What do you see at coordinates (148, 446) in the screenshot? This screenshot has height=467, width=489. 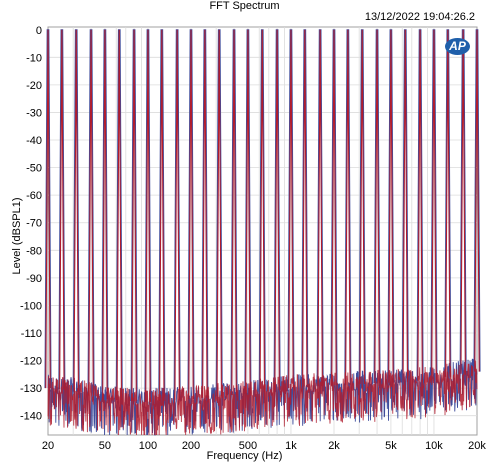 I see `x-tick-label: 100` at bounding box center [148, 446].